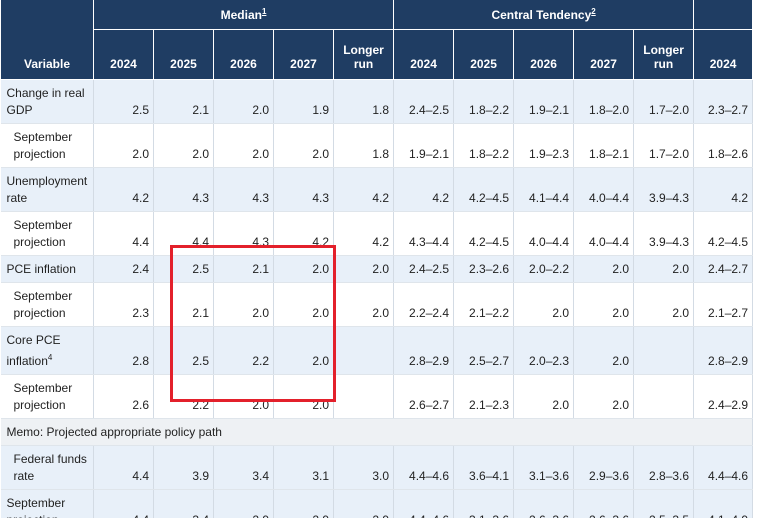 This screenshot has height=518, width=759. I want to click on column-header: Longer run, so click(664, 54).